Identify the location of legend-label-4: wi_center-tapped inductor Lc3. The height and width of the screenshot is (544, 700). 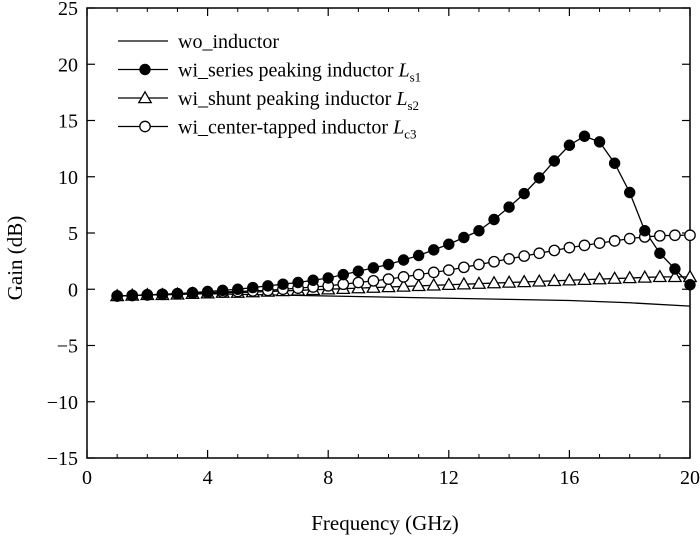
(297, 129).